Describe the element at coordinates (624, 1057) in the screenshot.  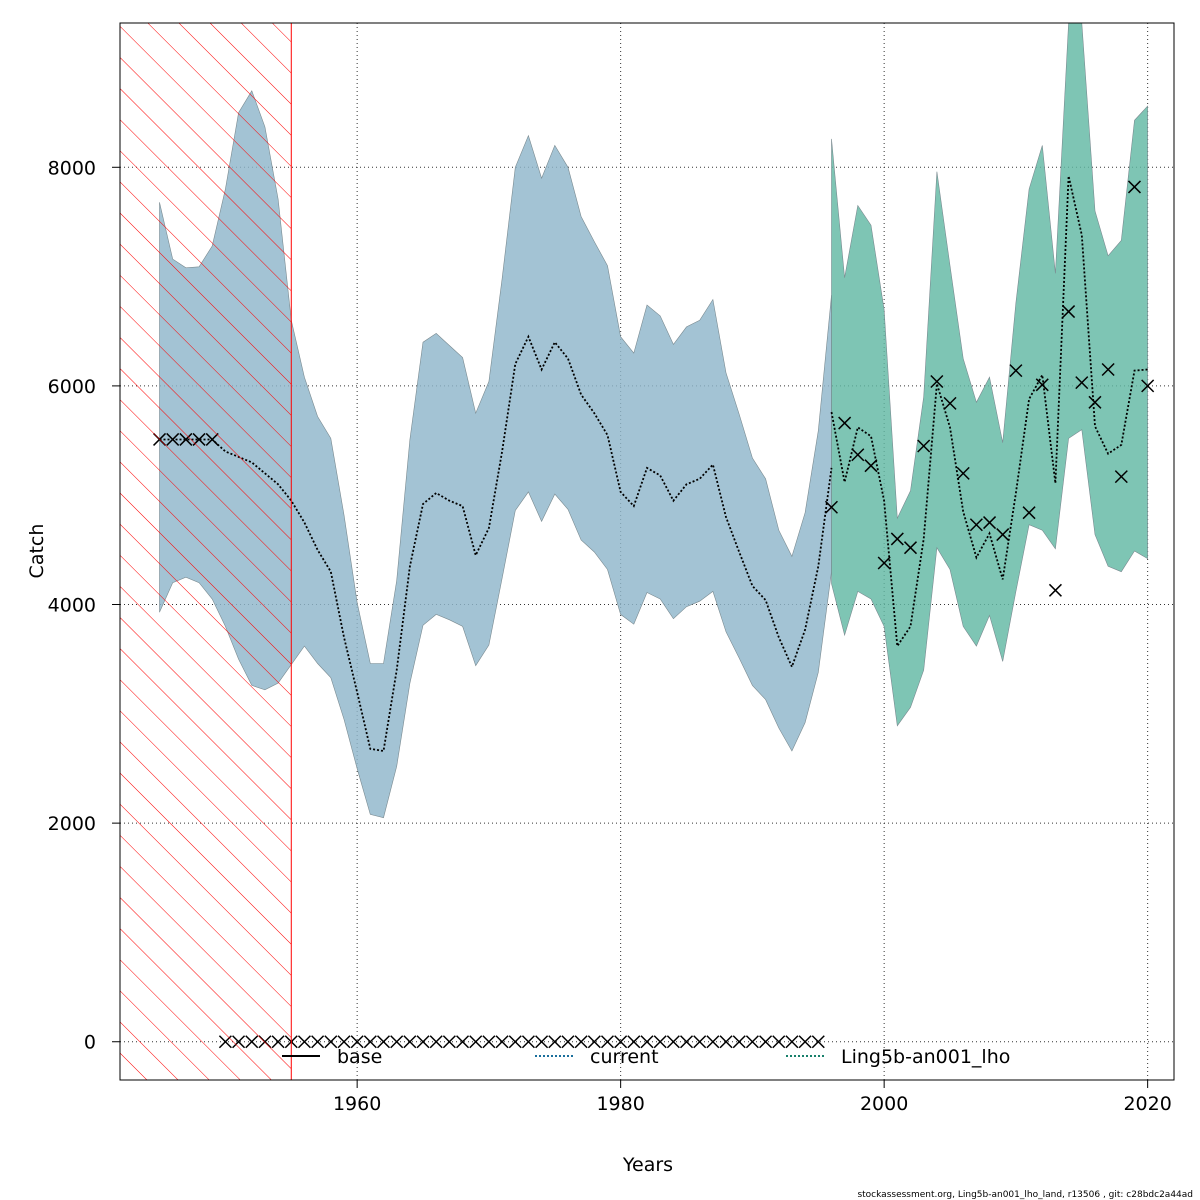
I see `legend-label: current` at that location.